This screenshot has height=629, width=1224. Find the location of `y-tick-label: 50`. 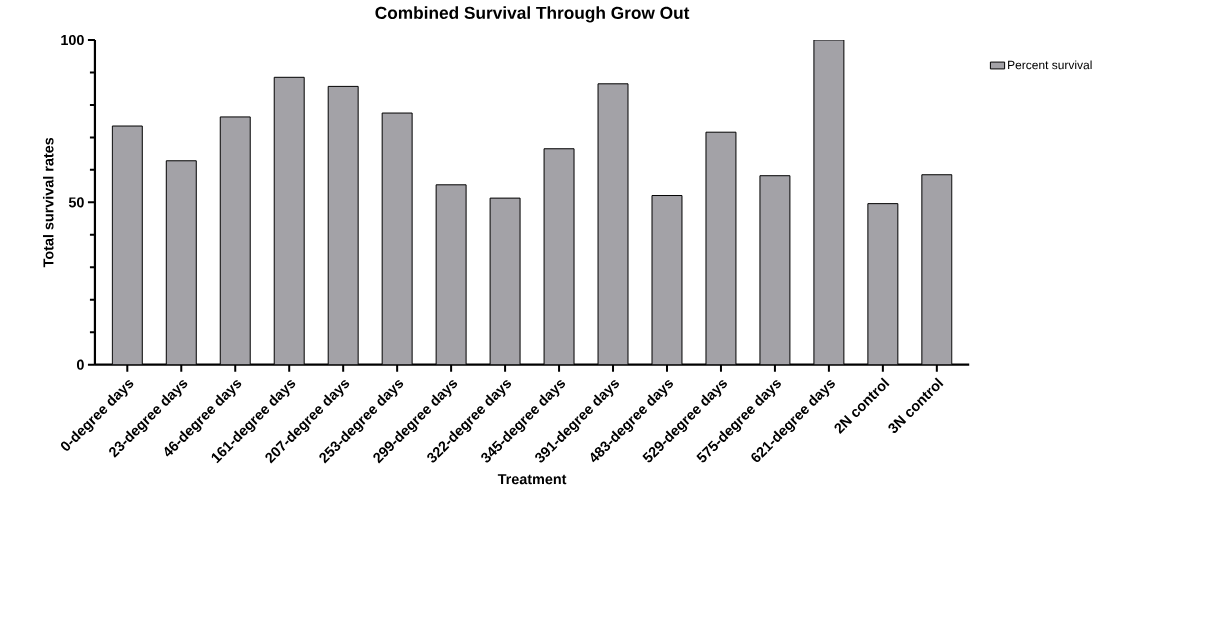

y-tick-label: 50 is located at coordinates (76, 202).